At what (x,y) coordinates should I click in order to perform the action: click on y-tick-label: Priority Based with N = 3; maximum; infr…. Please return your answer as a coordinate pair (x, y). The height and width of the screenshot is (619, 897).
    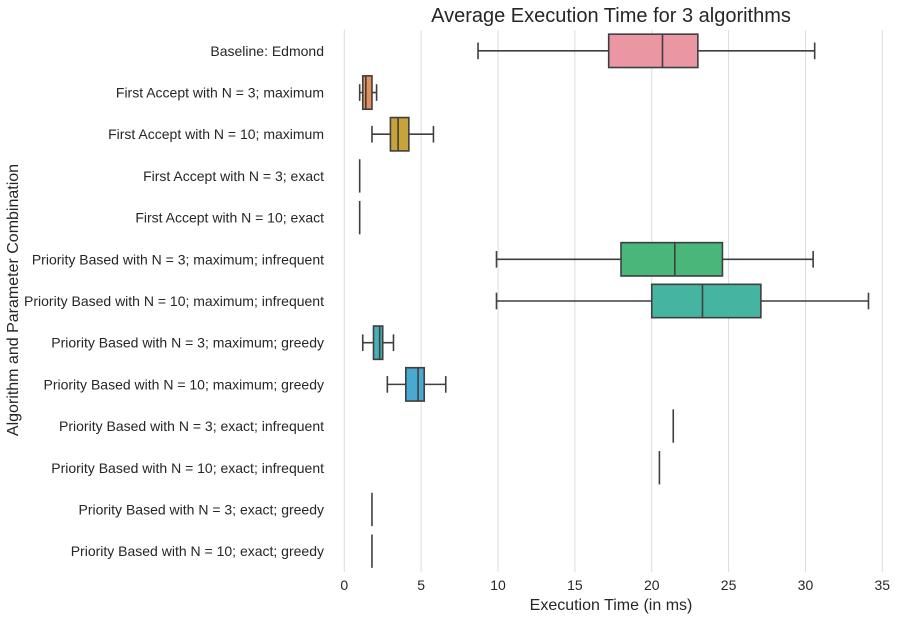
    Looking at the image, I should click on (178, 259).